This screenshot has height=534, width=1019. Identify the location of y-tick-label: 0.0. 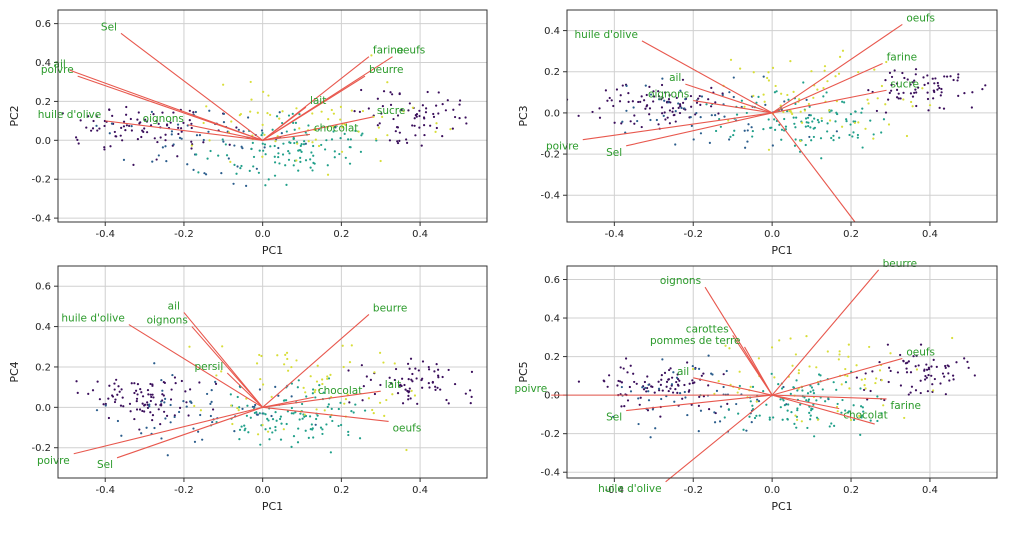
(43, 408).